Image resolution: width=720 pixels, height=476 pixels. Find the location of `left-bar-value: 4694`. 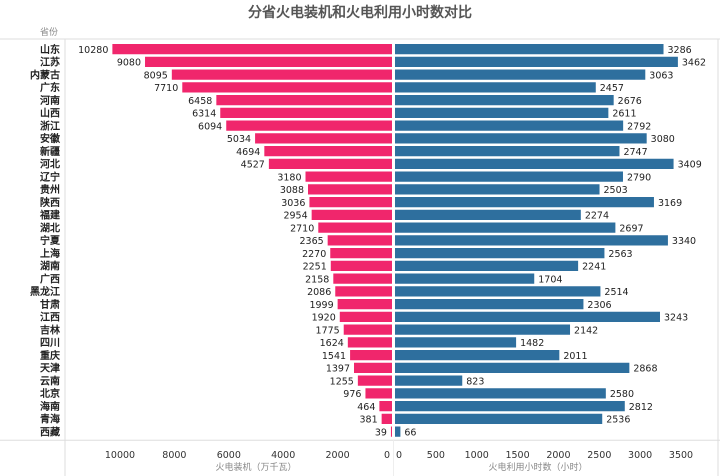

left-bar-value: 4694 is located at coordinates (248, 152).